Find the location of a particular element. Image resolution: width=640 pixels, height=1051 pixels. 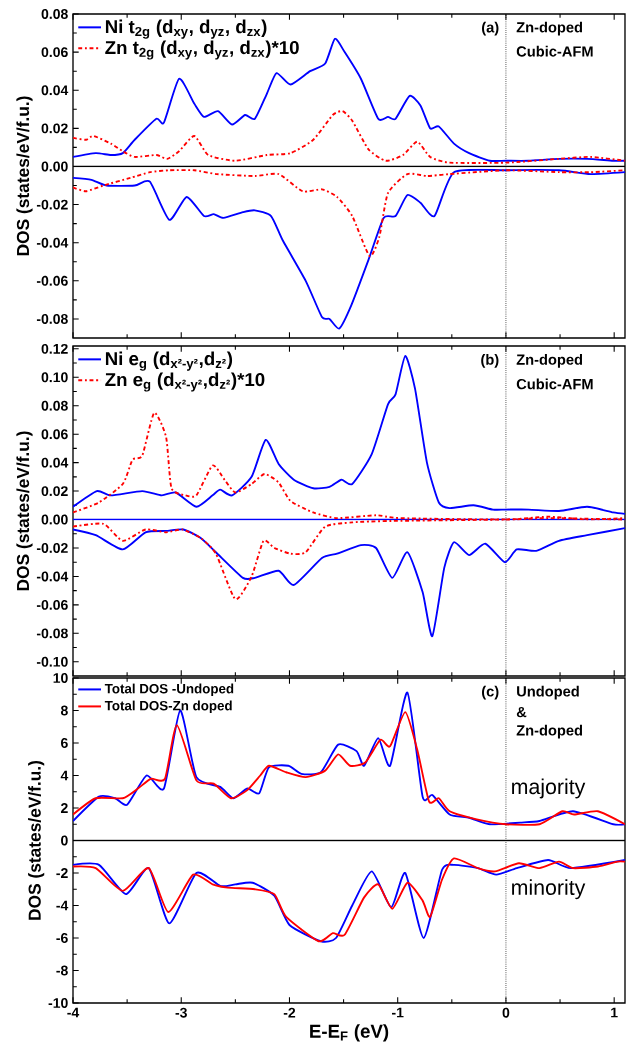

annotation: minority is located at coordinates (549, 889).